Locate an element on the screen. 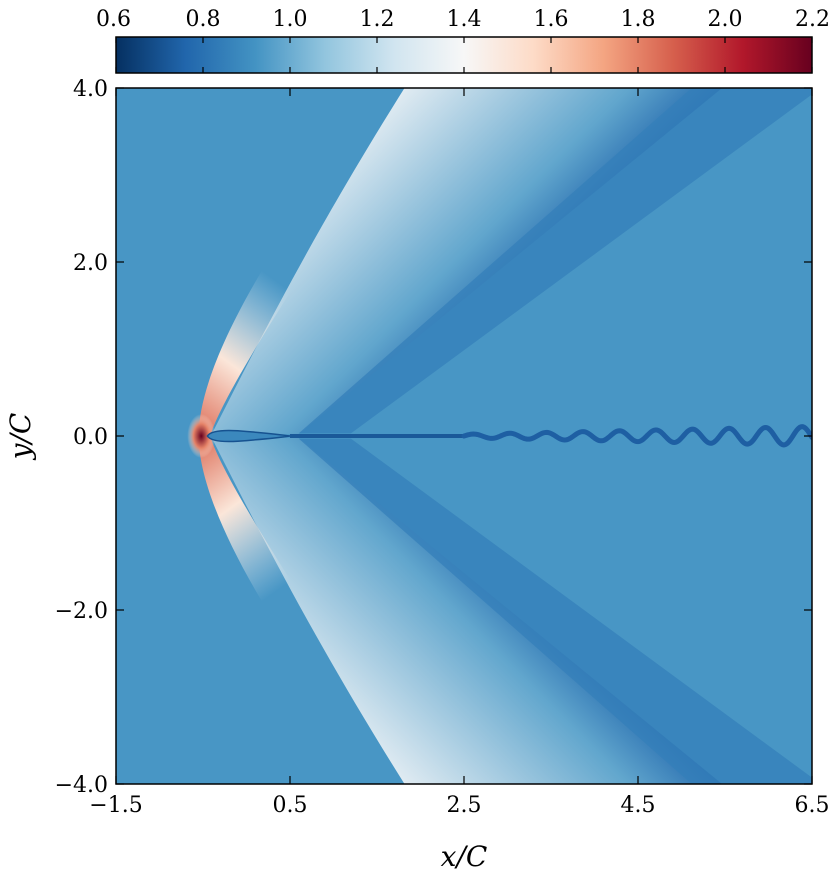  colorbar: 0.6 0.8 1.0 1.2 1.4 1.6 1.8 2.0 2.2 is located at coordinates (463, 40).